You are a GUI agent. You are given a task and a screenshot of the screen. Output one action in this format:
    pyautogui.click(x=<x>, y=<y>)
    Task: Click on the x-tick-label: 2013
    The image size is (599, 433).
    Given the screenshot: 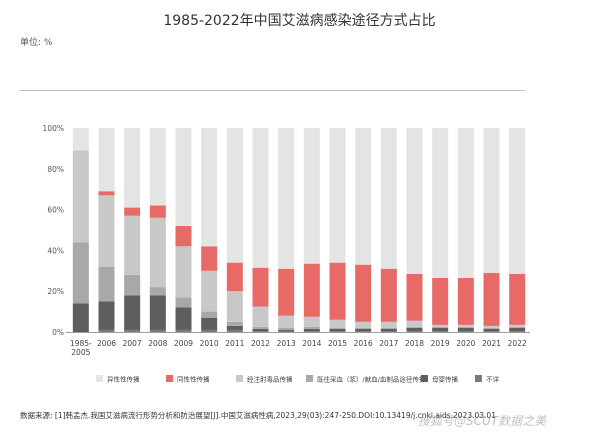 What is the action you would take?
    pyautogui.click(x=286, y=343)
    